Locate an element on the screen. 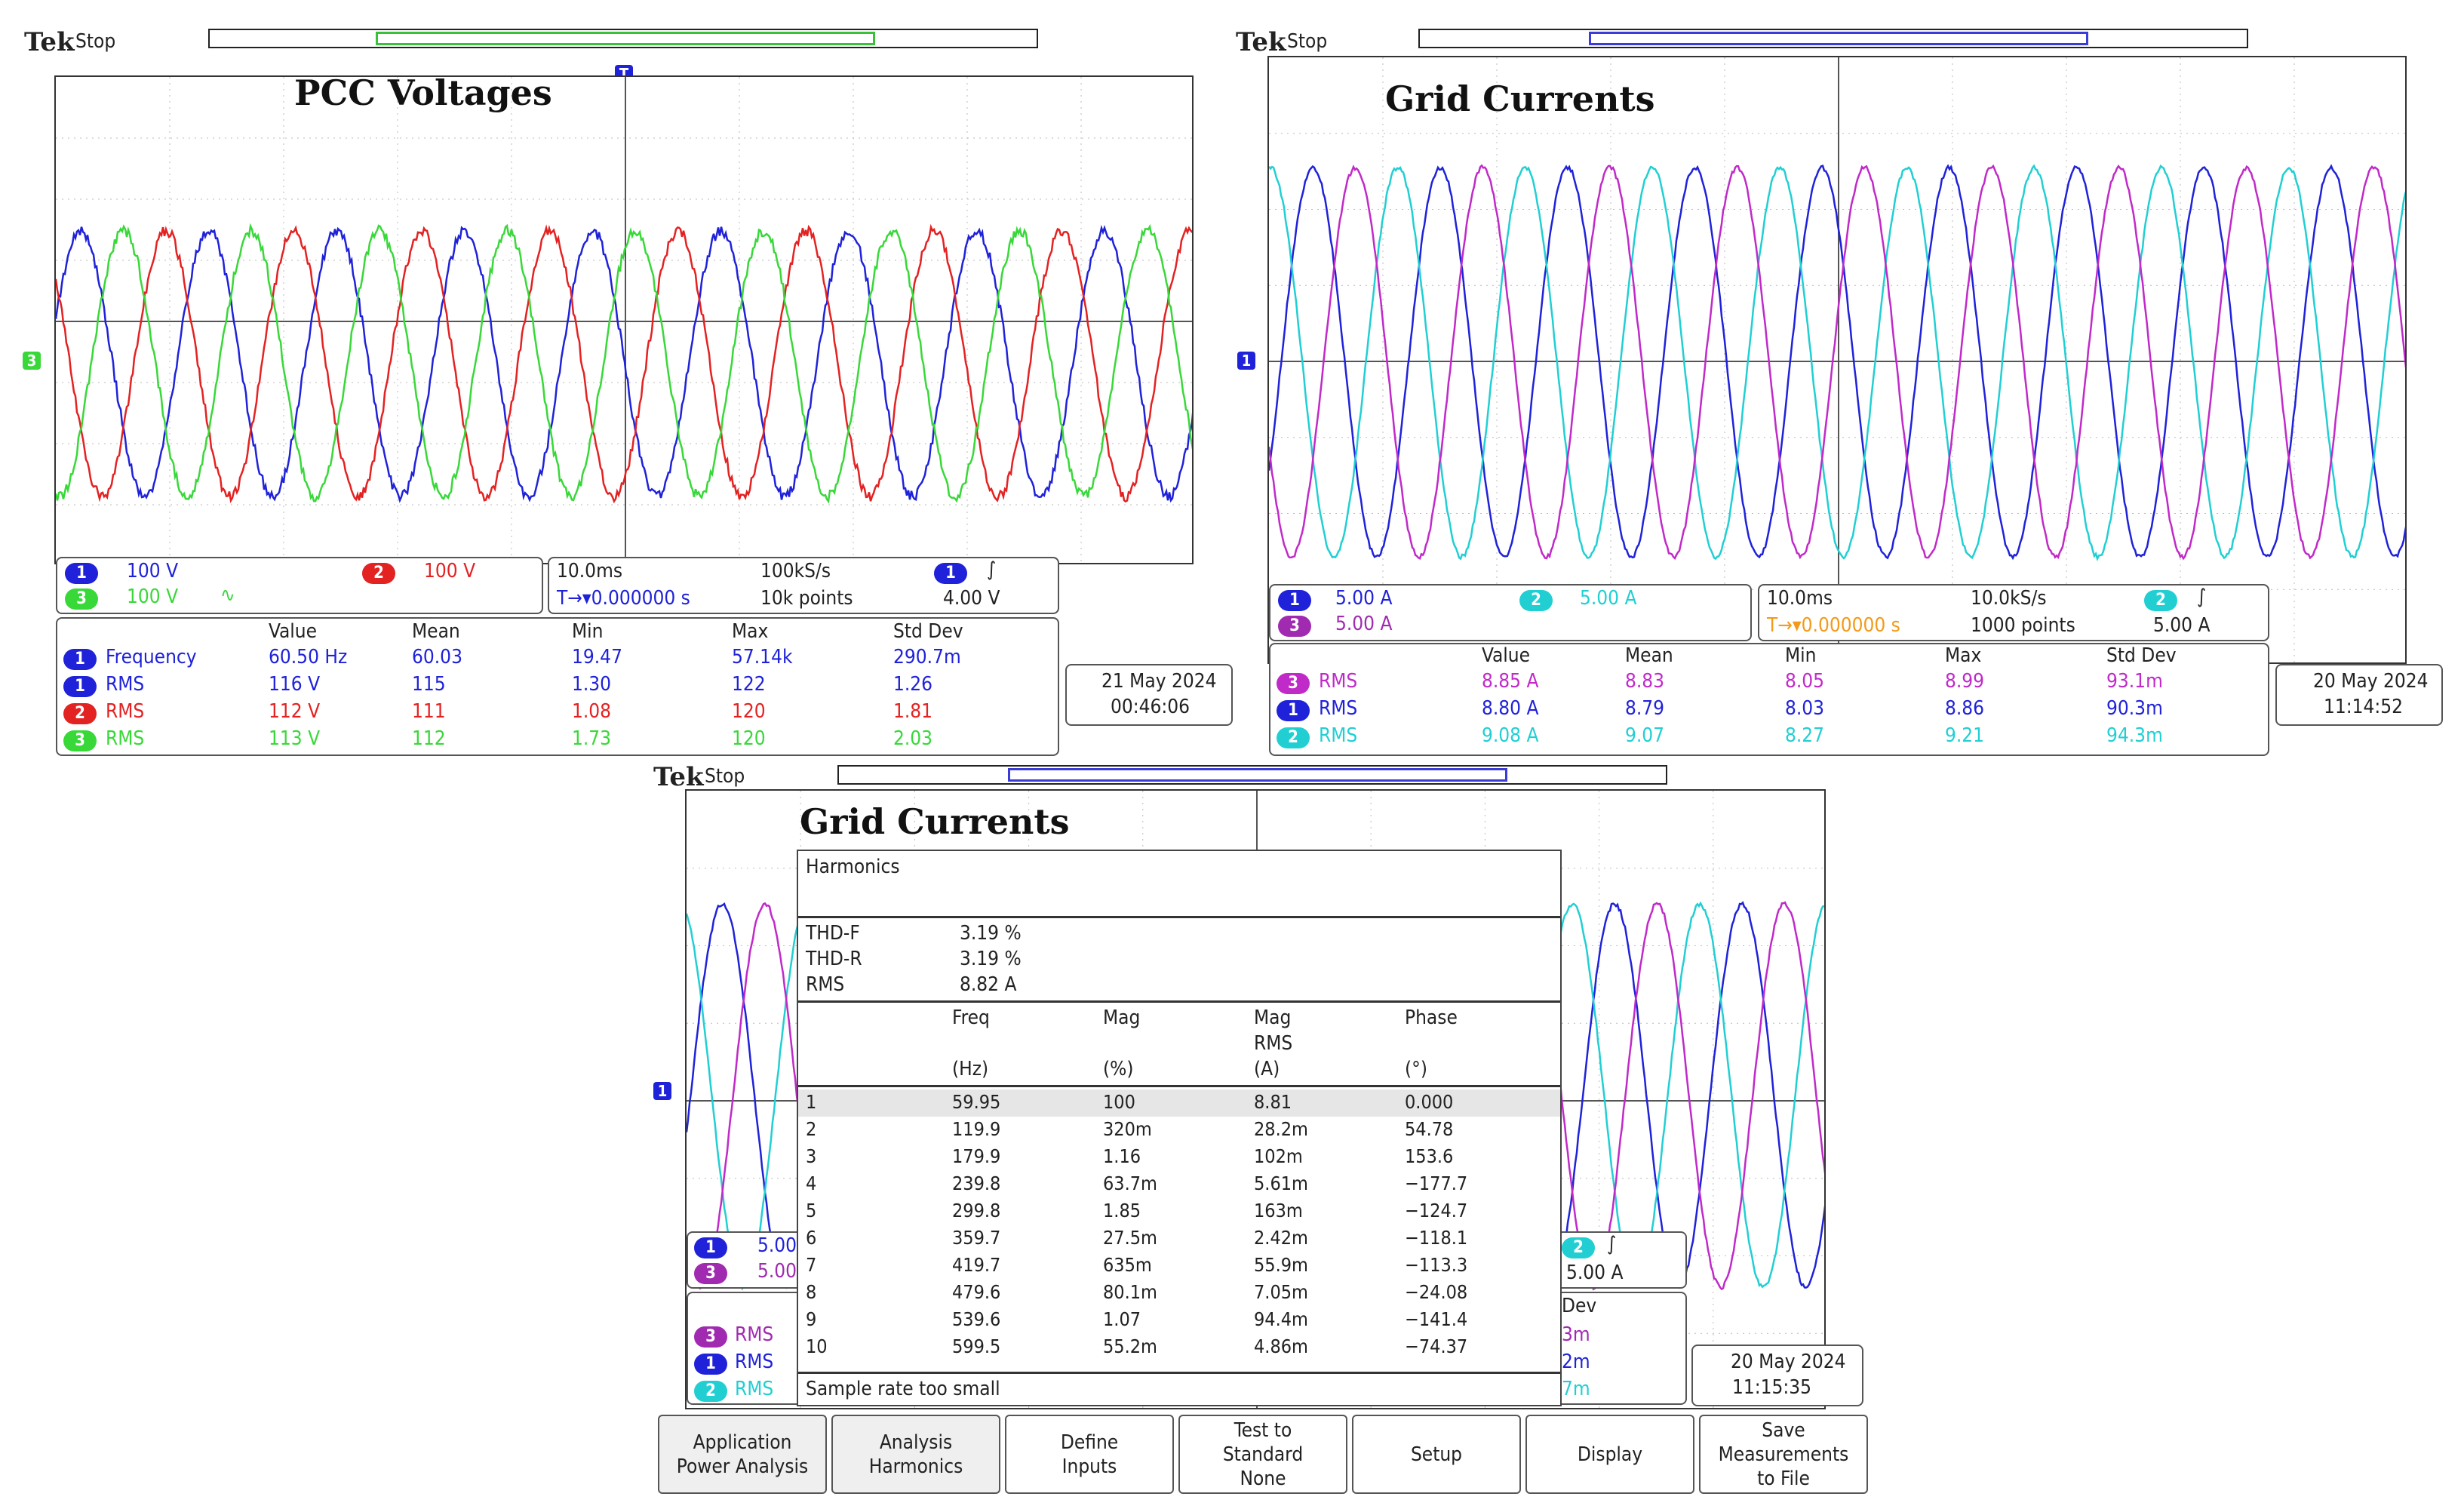 Image resolution: width=2464 pixels, height=1512 pixels. softkey-label: Inputs is located at coordinates (1089, 1467).